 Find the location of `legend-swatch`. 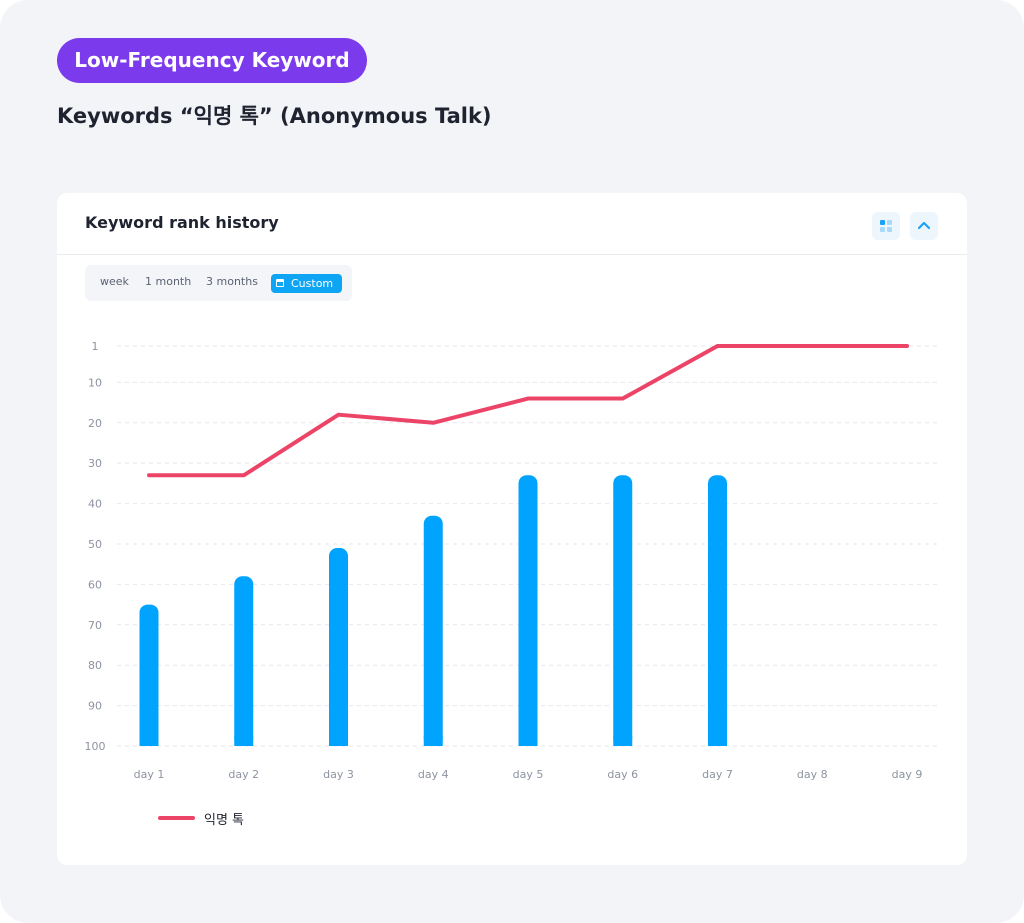

legend-swatch is located at coordinates (176, 818).